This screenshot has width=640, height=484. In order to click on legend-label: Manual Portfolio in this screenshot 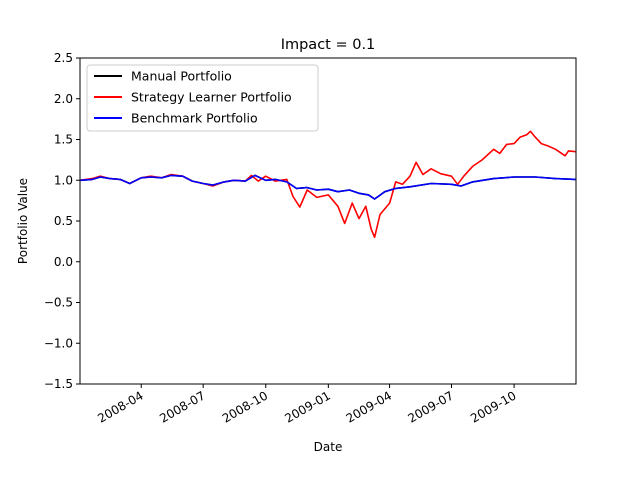, I will do `click(181, 76)`.